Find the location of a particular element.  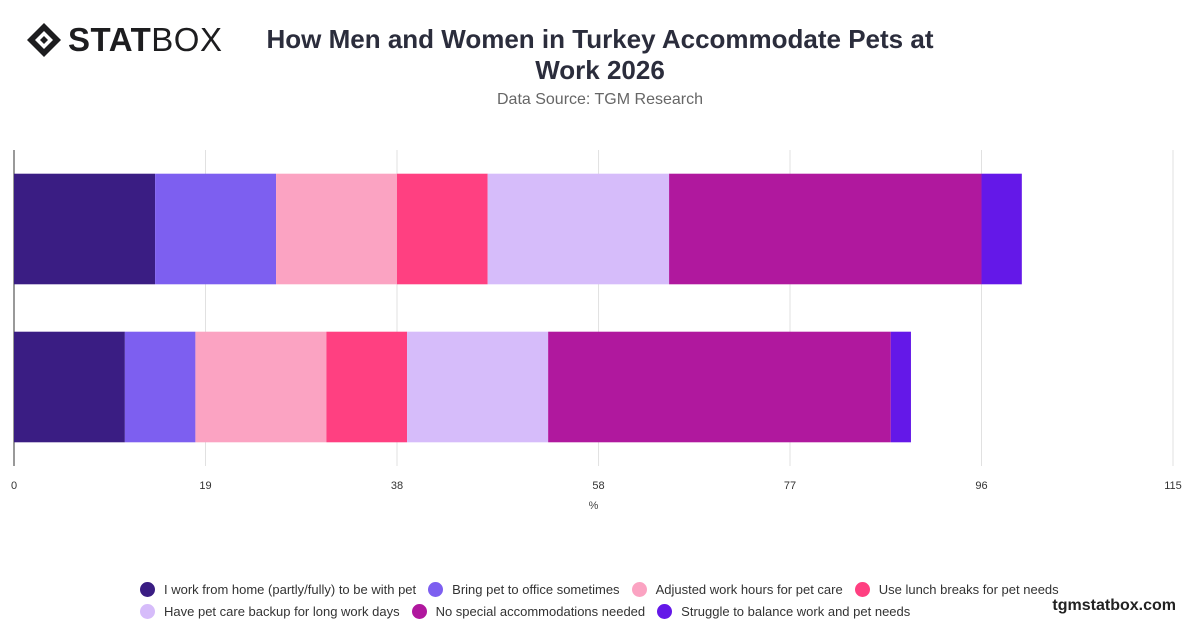

x-tick-label: 38 is located at coordinates (397, 486).